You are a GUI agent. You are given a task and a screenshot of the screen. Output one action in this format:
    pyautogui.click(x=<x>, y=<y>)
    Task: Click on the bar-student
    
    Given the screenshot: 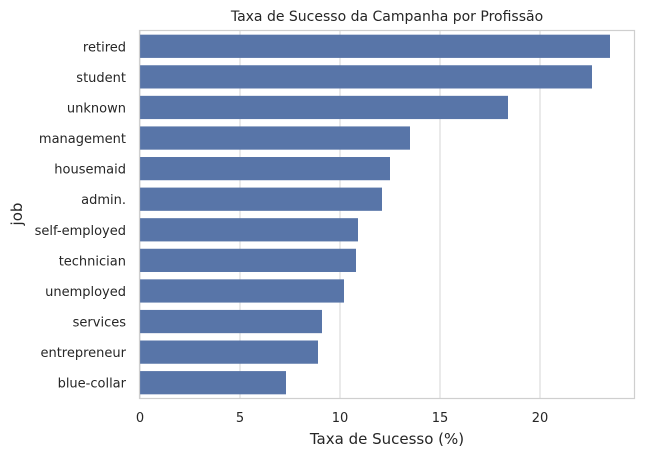 What is the action you would take?
    pyautogui.click(x=366, y=77)
    